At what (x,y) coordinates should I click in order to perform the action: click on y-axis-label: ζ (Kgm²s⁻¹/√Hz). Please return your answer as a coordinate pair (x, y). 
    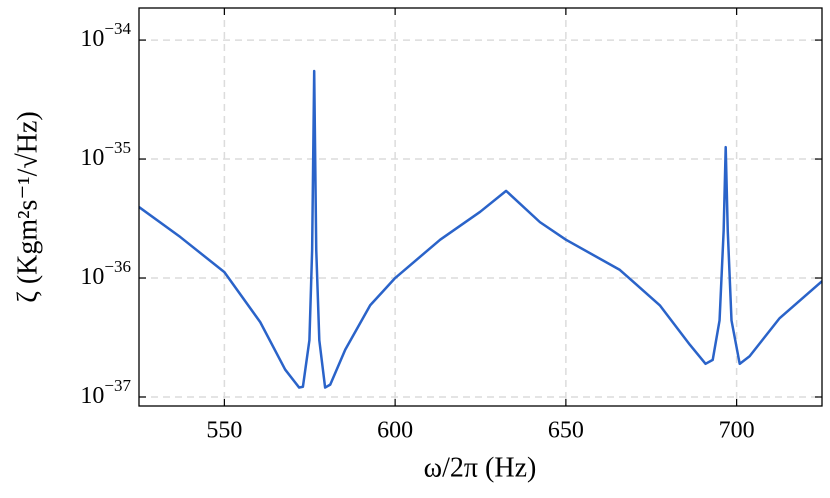
    Looking at the image, I should click on (27, 207).